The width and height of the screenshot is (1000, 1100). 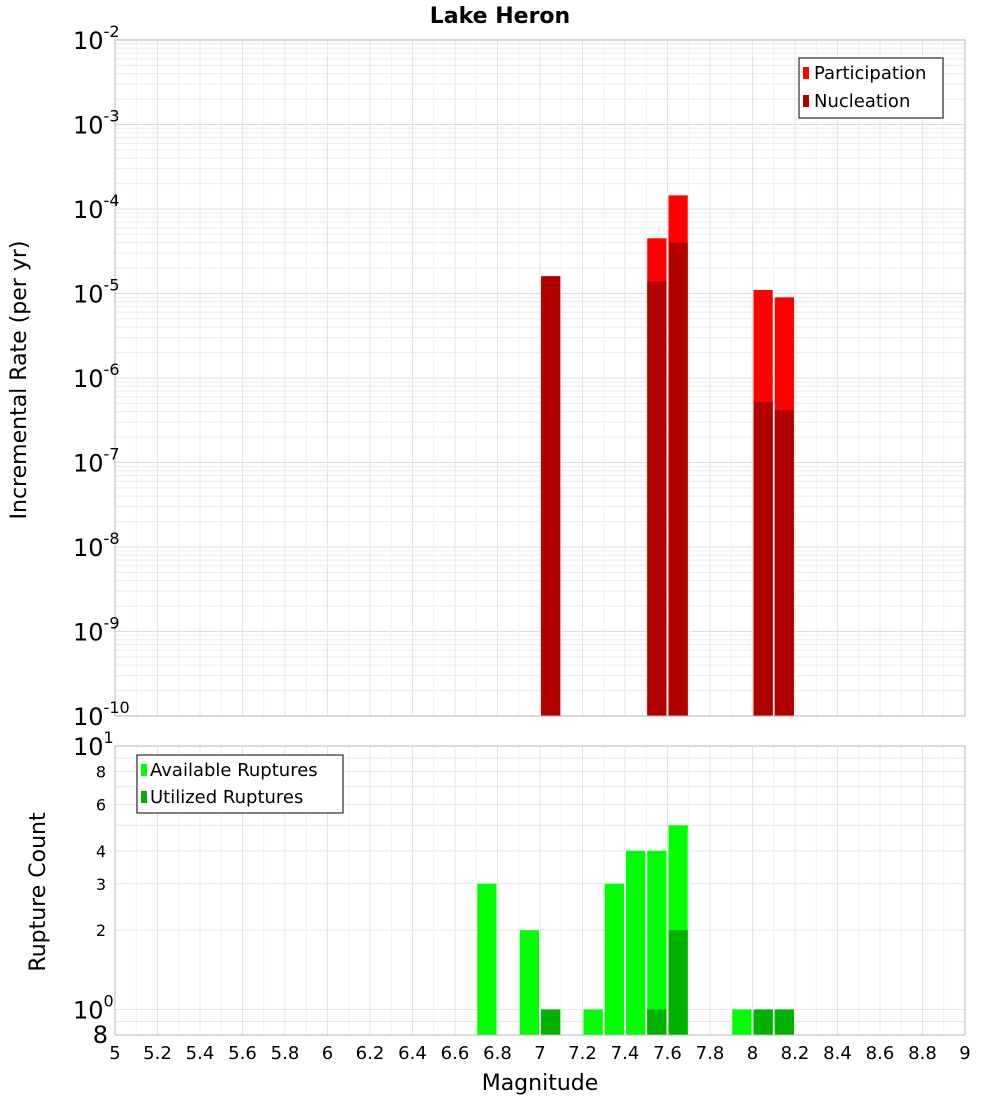 I want to click on rate-y-tick-label: 10⁻³, so click(x=96, y=123).